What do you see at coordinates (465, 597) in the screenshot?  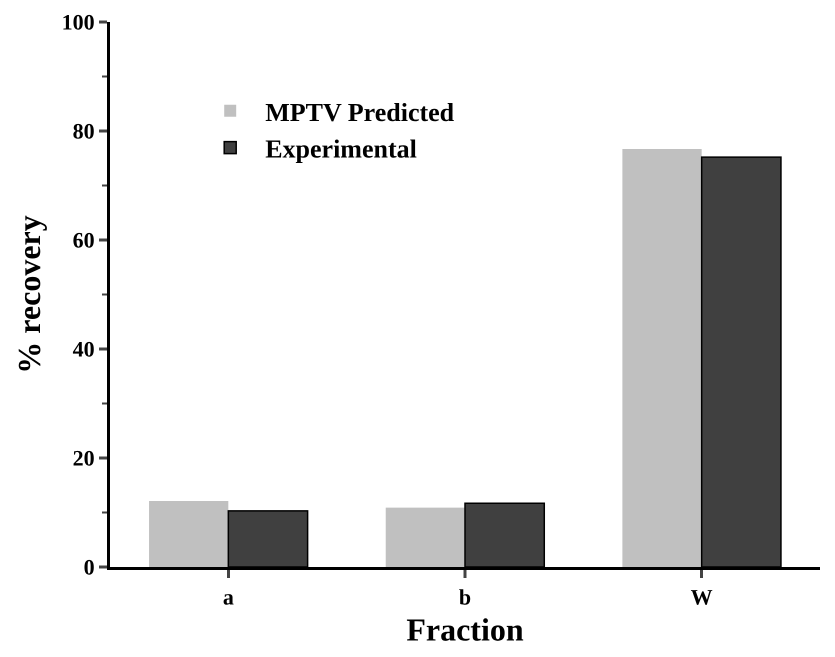 I see `x-tick-label: b` at bounding box center [465, 597].